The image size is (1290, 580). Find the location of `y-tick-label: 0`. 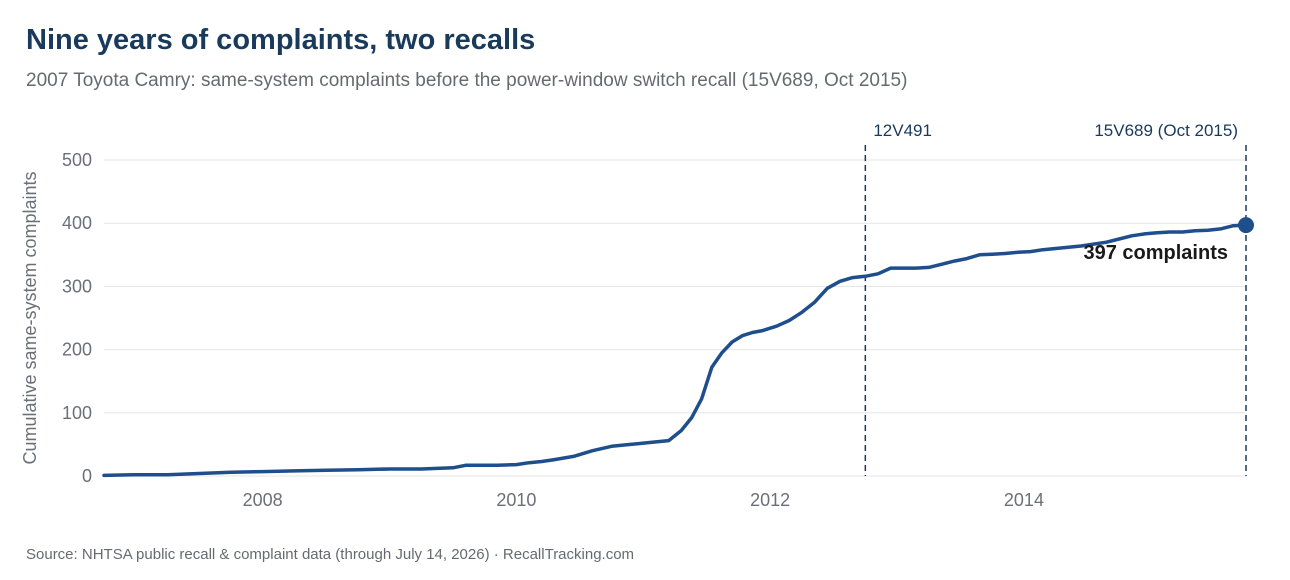

y-tick-label: 0 is located at coordinates (87, 476).